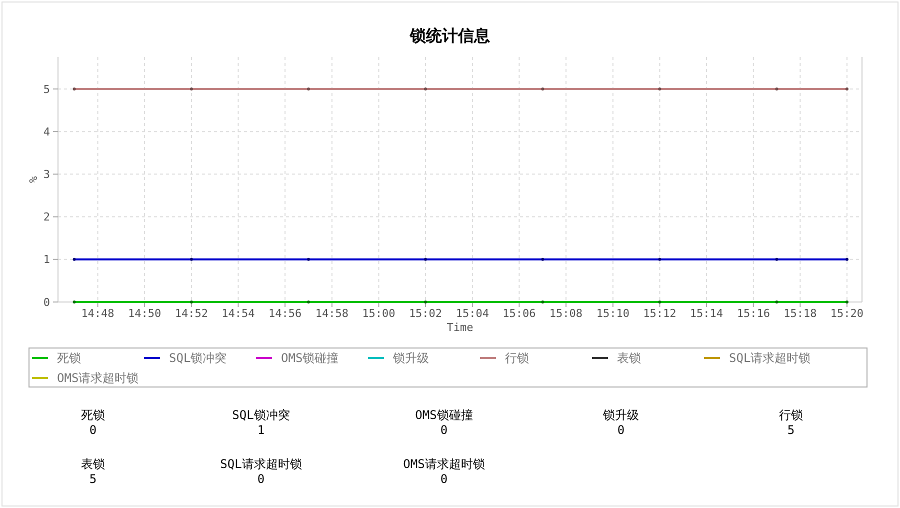  I want to click on legend-label: 行锁, so click(517, 358).